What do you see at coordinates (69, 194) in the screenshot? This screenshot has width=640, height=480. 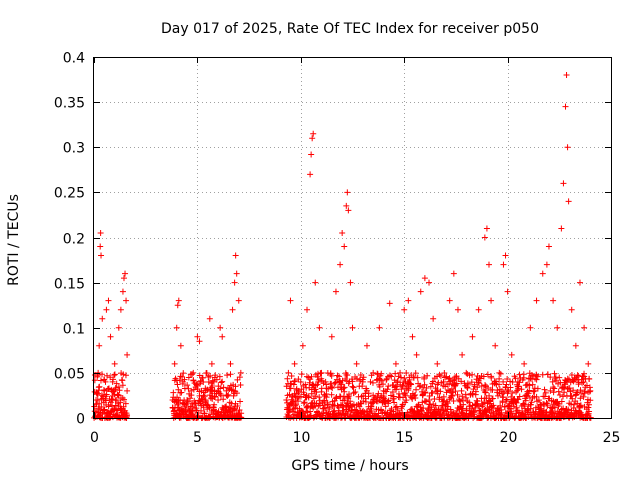 I see `y-tick-label: 0.25` at bounding box center [69, 194].